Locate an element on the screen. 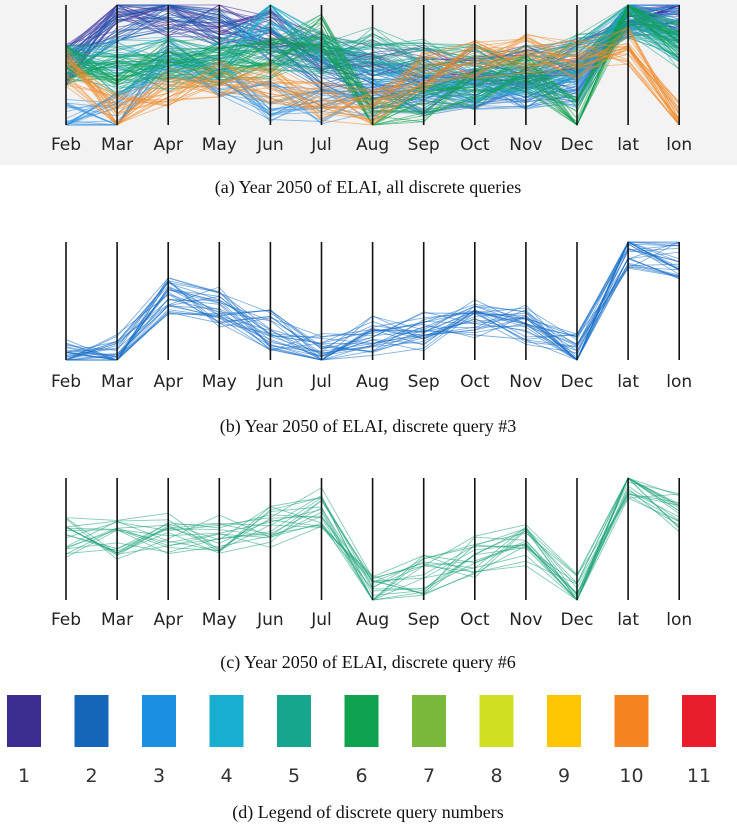 The width and height of the screenshot is (737, 831). caption-d: (d) Legend of discrete query numbers is located at coordinates (367, 812).